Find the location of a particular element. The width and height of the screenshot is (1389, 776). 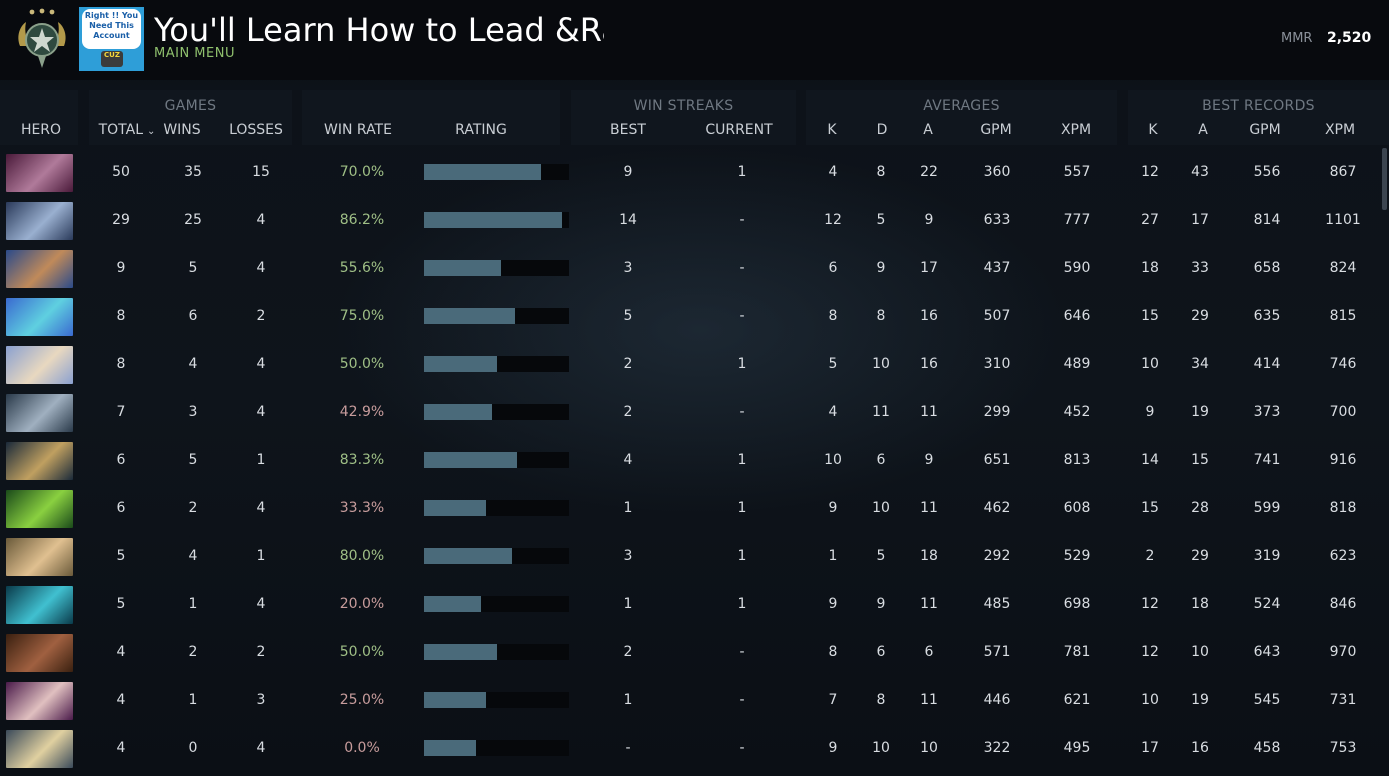

table-row: 4 1 3 25.0% 1 - 7 8 11 446 621 10 19 545 731 is located at coordinates (690, 704).